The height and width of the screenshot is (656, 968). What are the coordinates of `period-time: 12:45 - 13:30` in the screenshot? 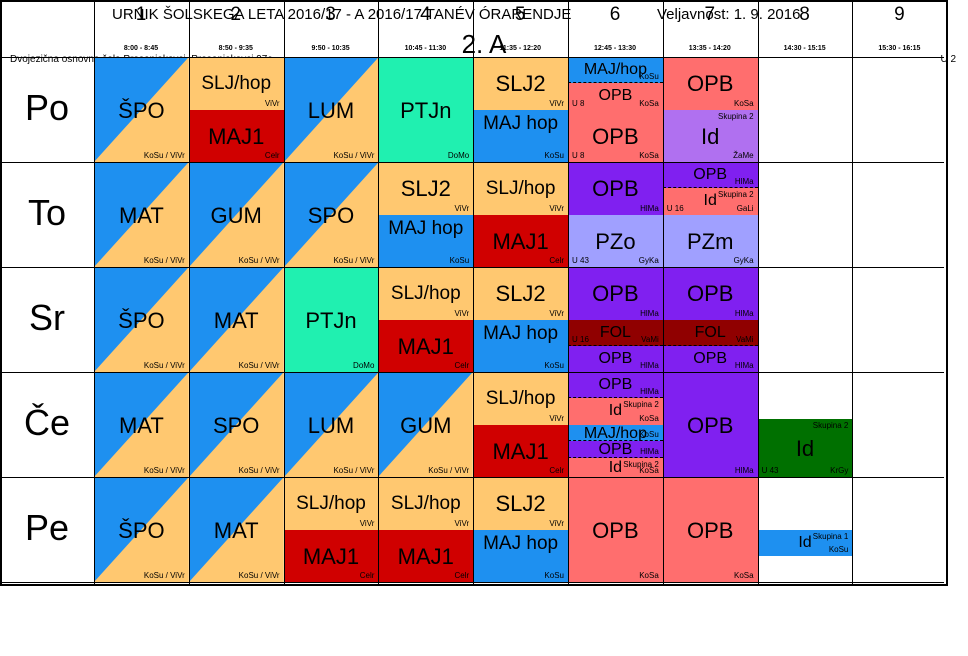 It's located at (615, 48).